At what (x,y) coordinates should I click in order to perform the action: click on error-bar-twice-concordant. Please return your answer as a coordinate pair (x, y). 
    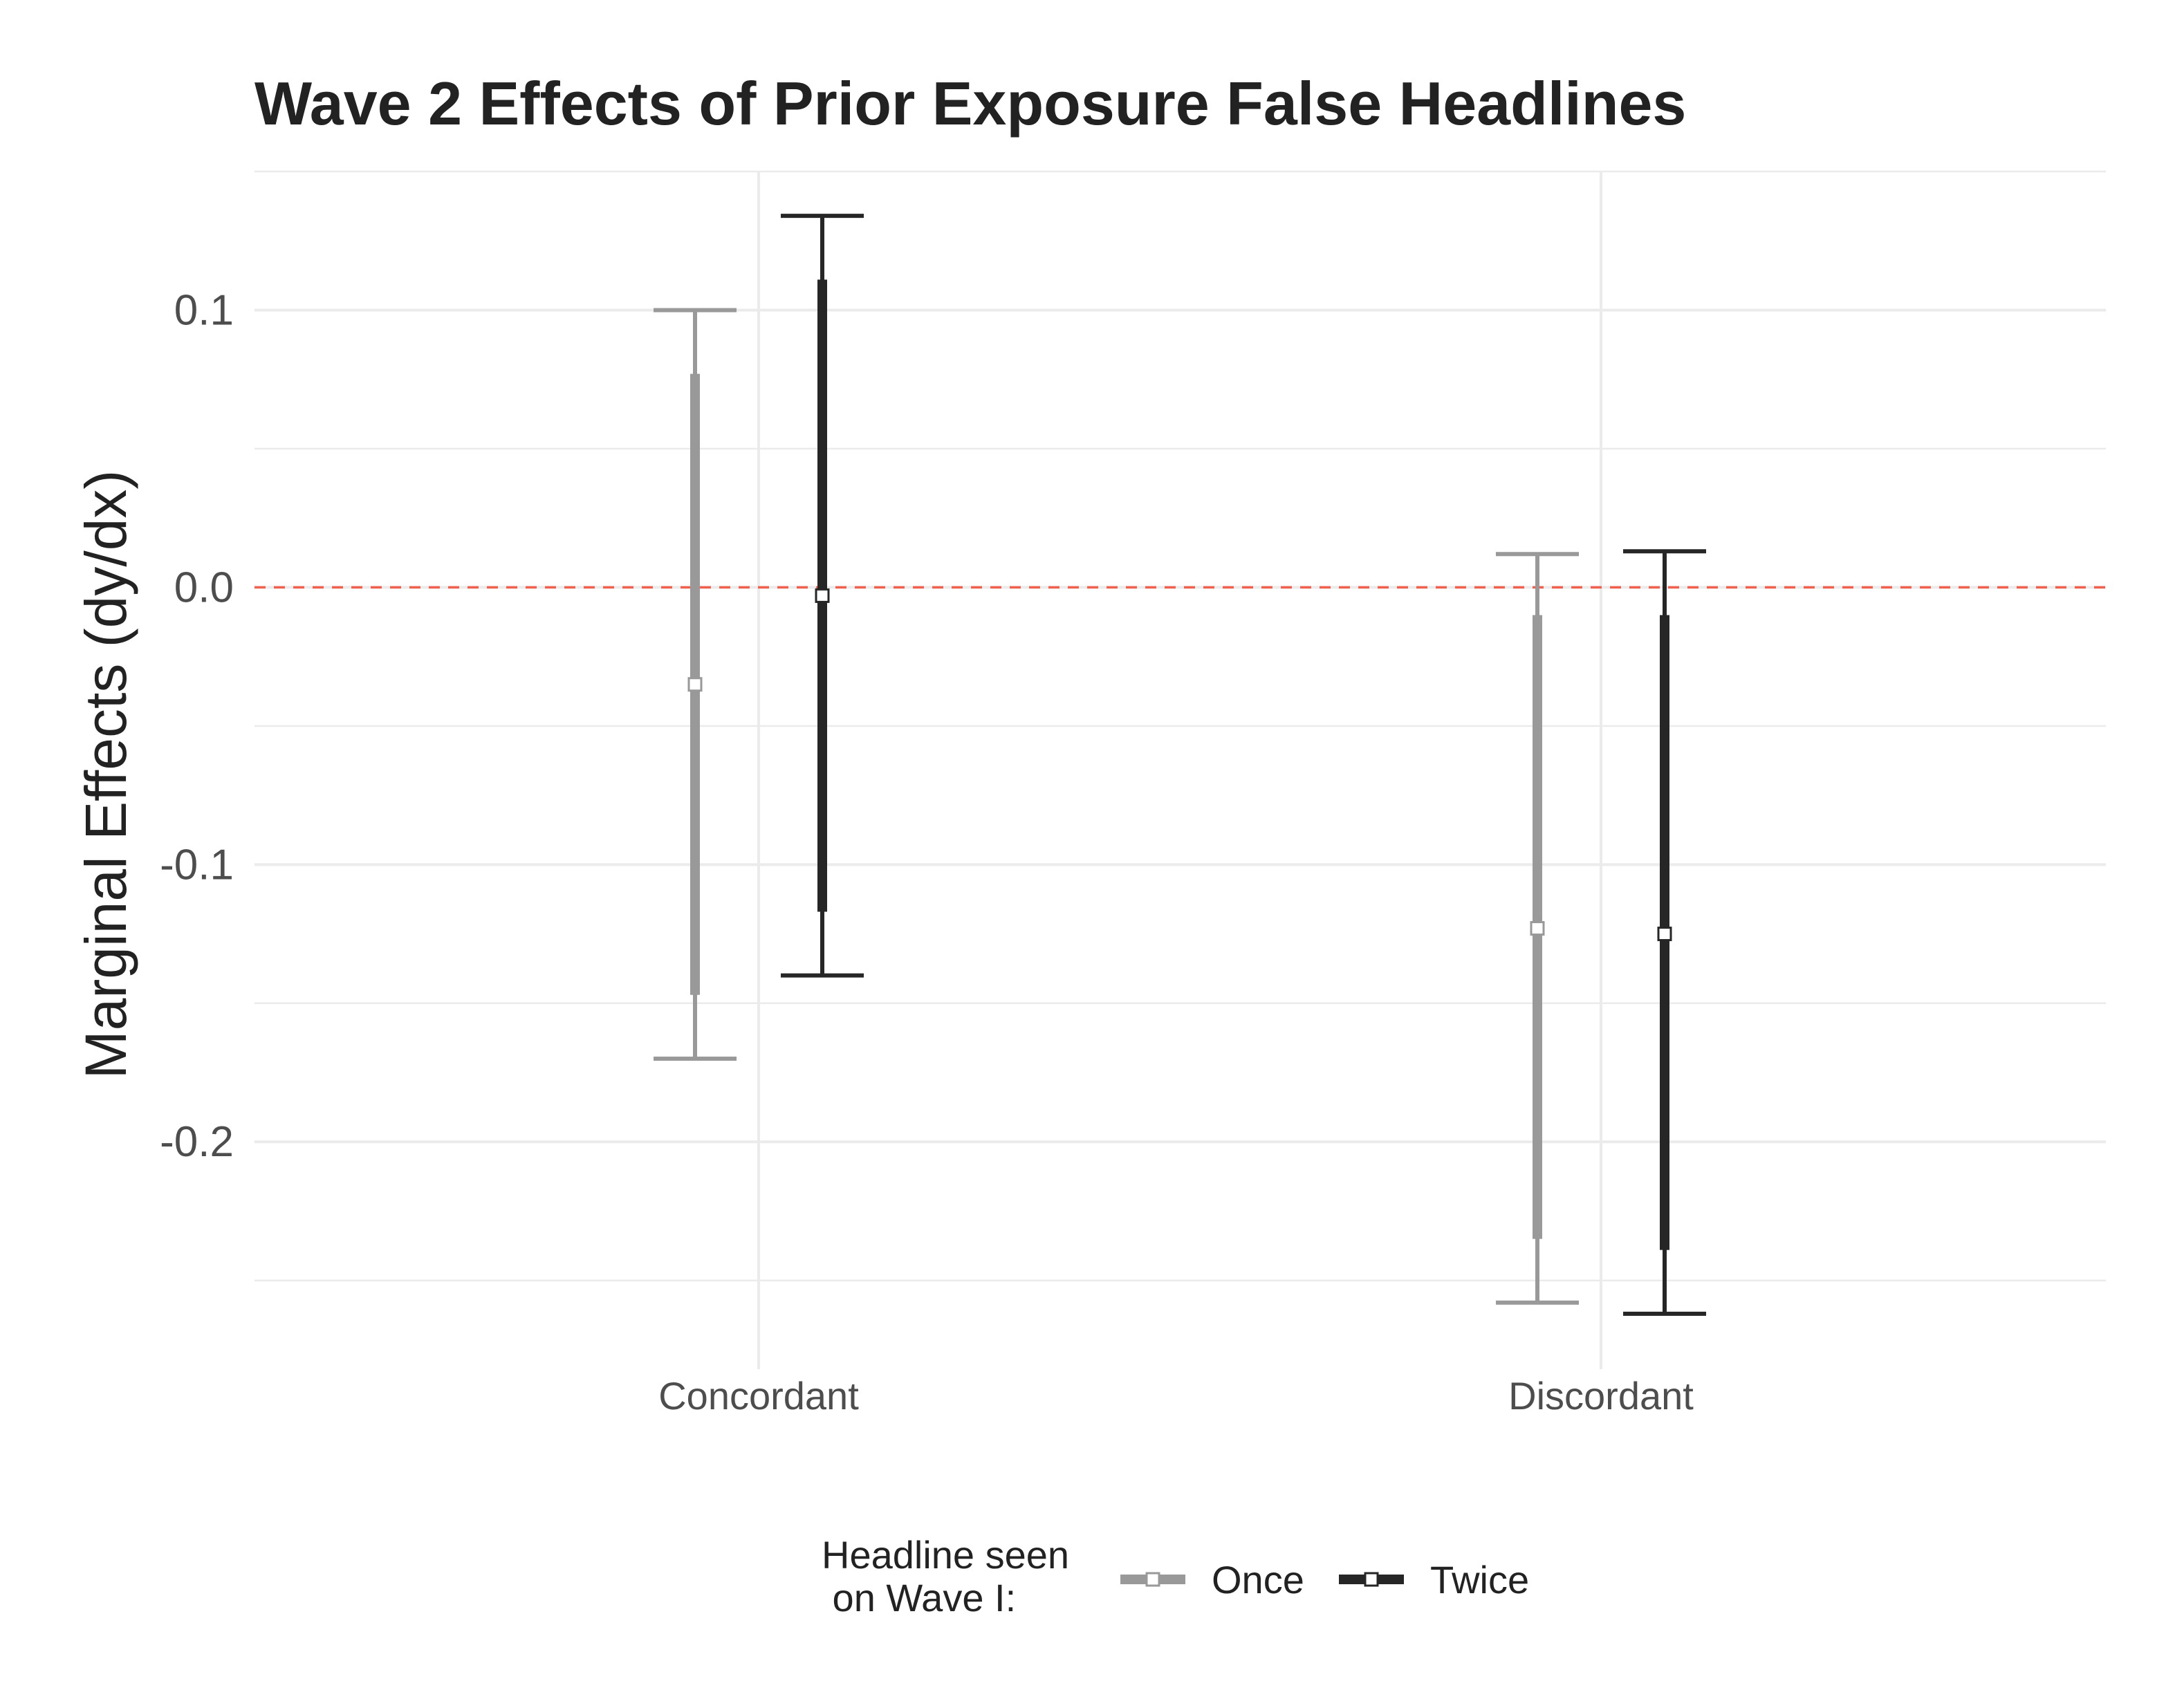
    Looking at the image, I should click on (822, 596).